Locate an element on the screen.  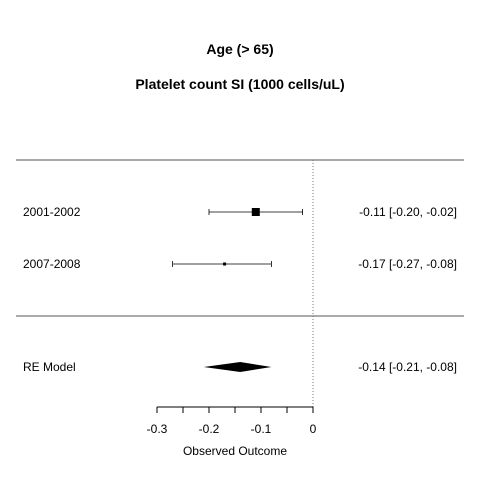
x-tick-label: -0.3 is located at coordinates (157, 429).